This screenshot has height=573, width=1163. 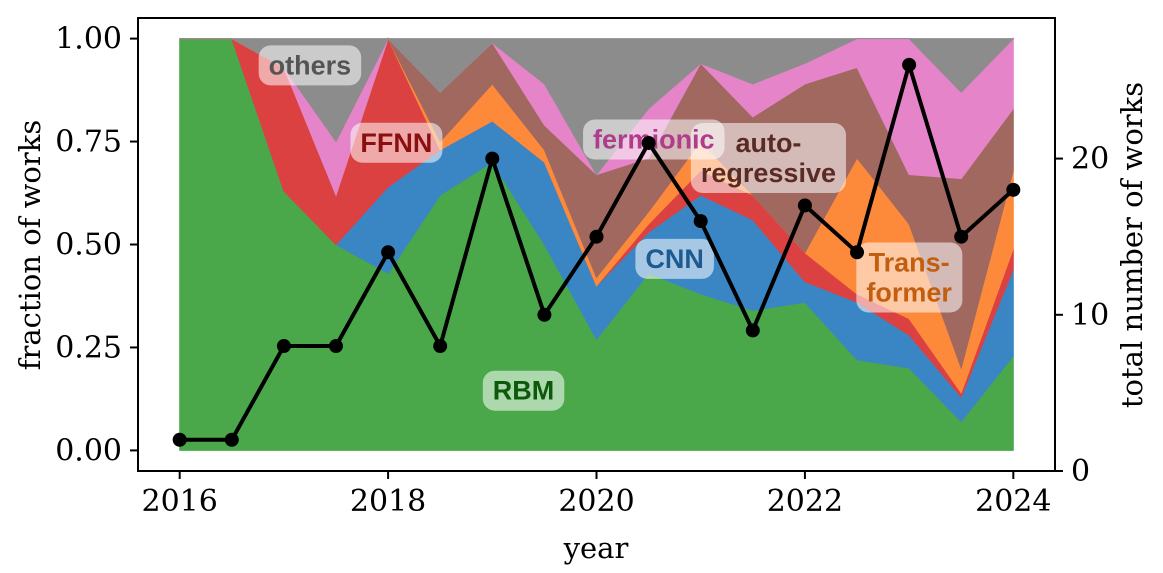 I want to click on x-tick-label: 2018, so click(x=388, y=501).